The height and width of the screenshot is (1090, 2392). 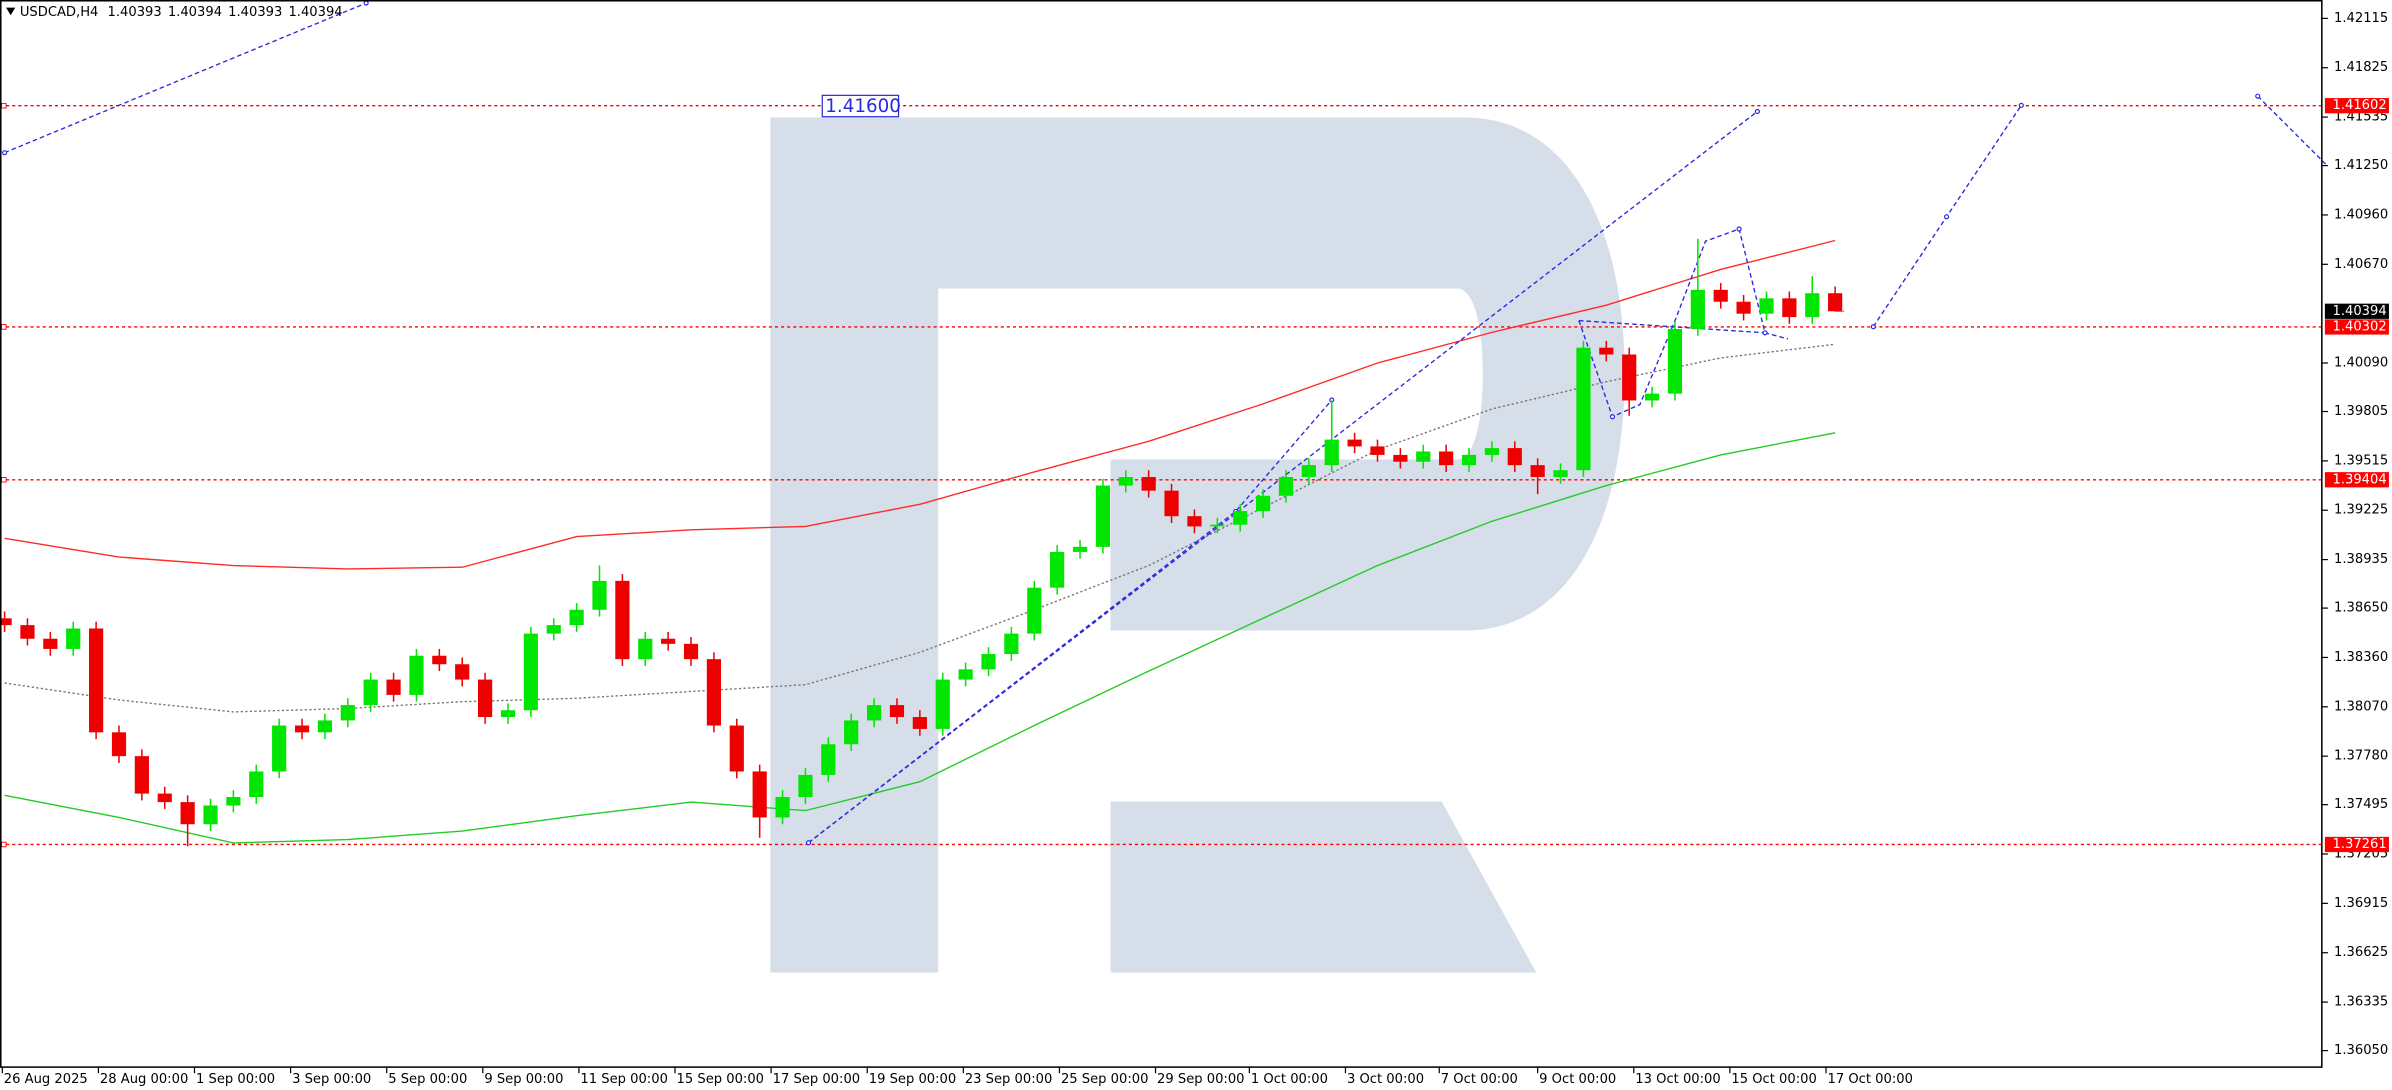 What do you see at coordinates (2361, 214) in the screenshot?
I see `y-tick-label: 1.40960` at bounding box center [2361, 214].